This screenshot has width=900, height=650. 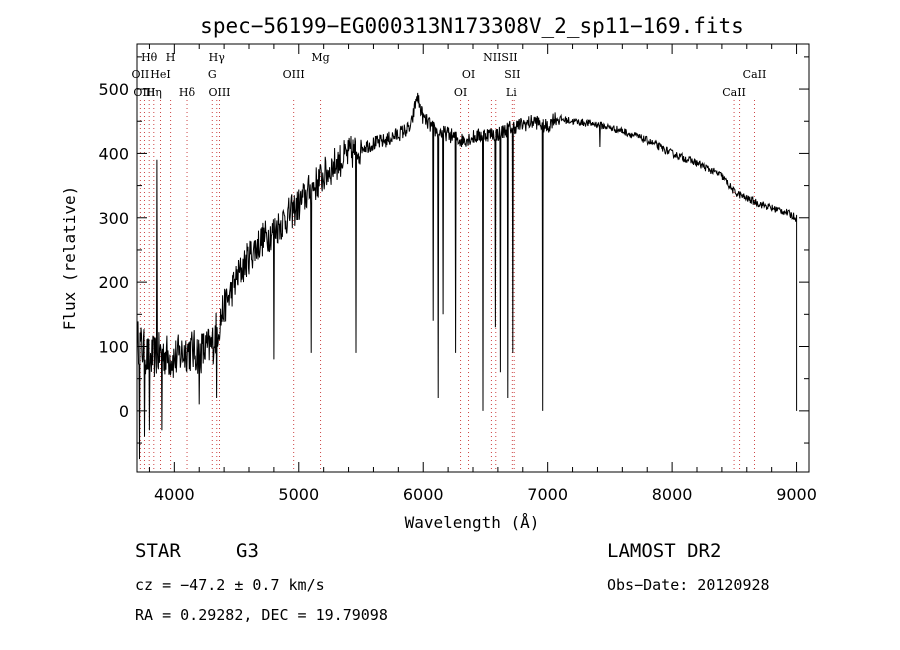 I want to click on x-tick-label: 6000, so click(x=423, y=494).